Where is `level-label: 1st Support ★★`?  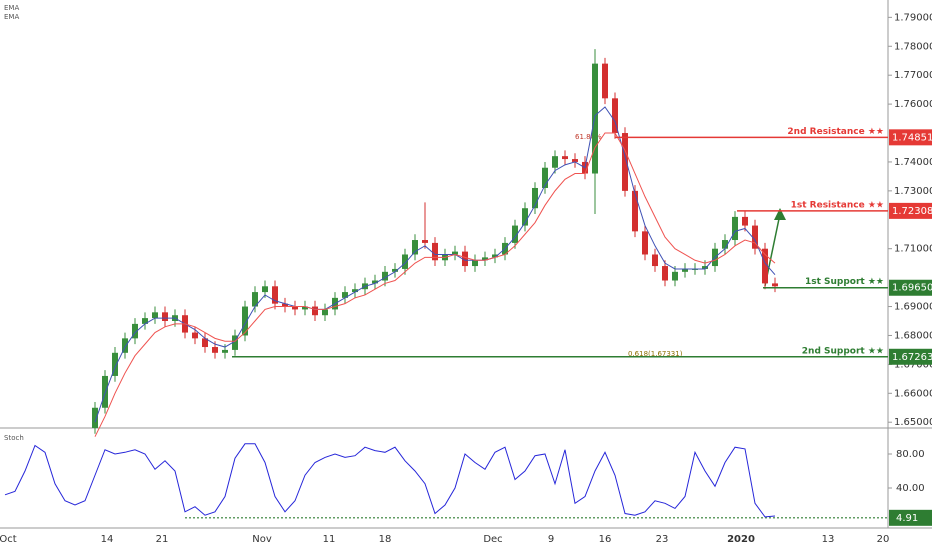 level-label: 1st Support ★★ is located at coordinates (844, 282).